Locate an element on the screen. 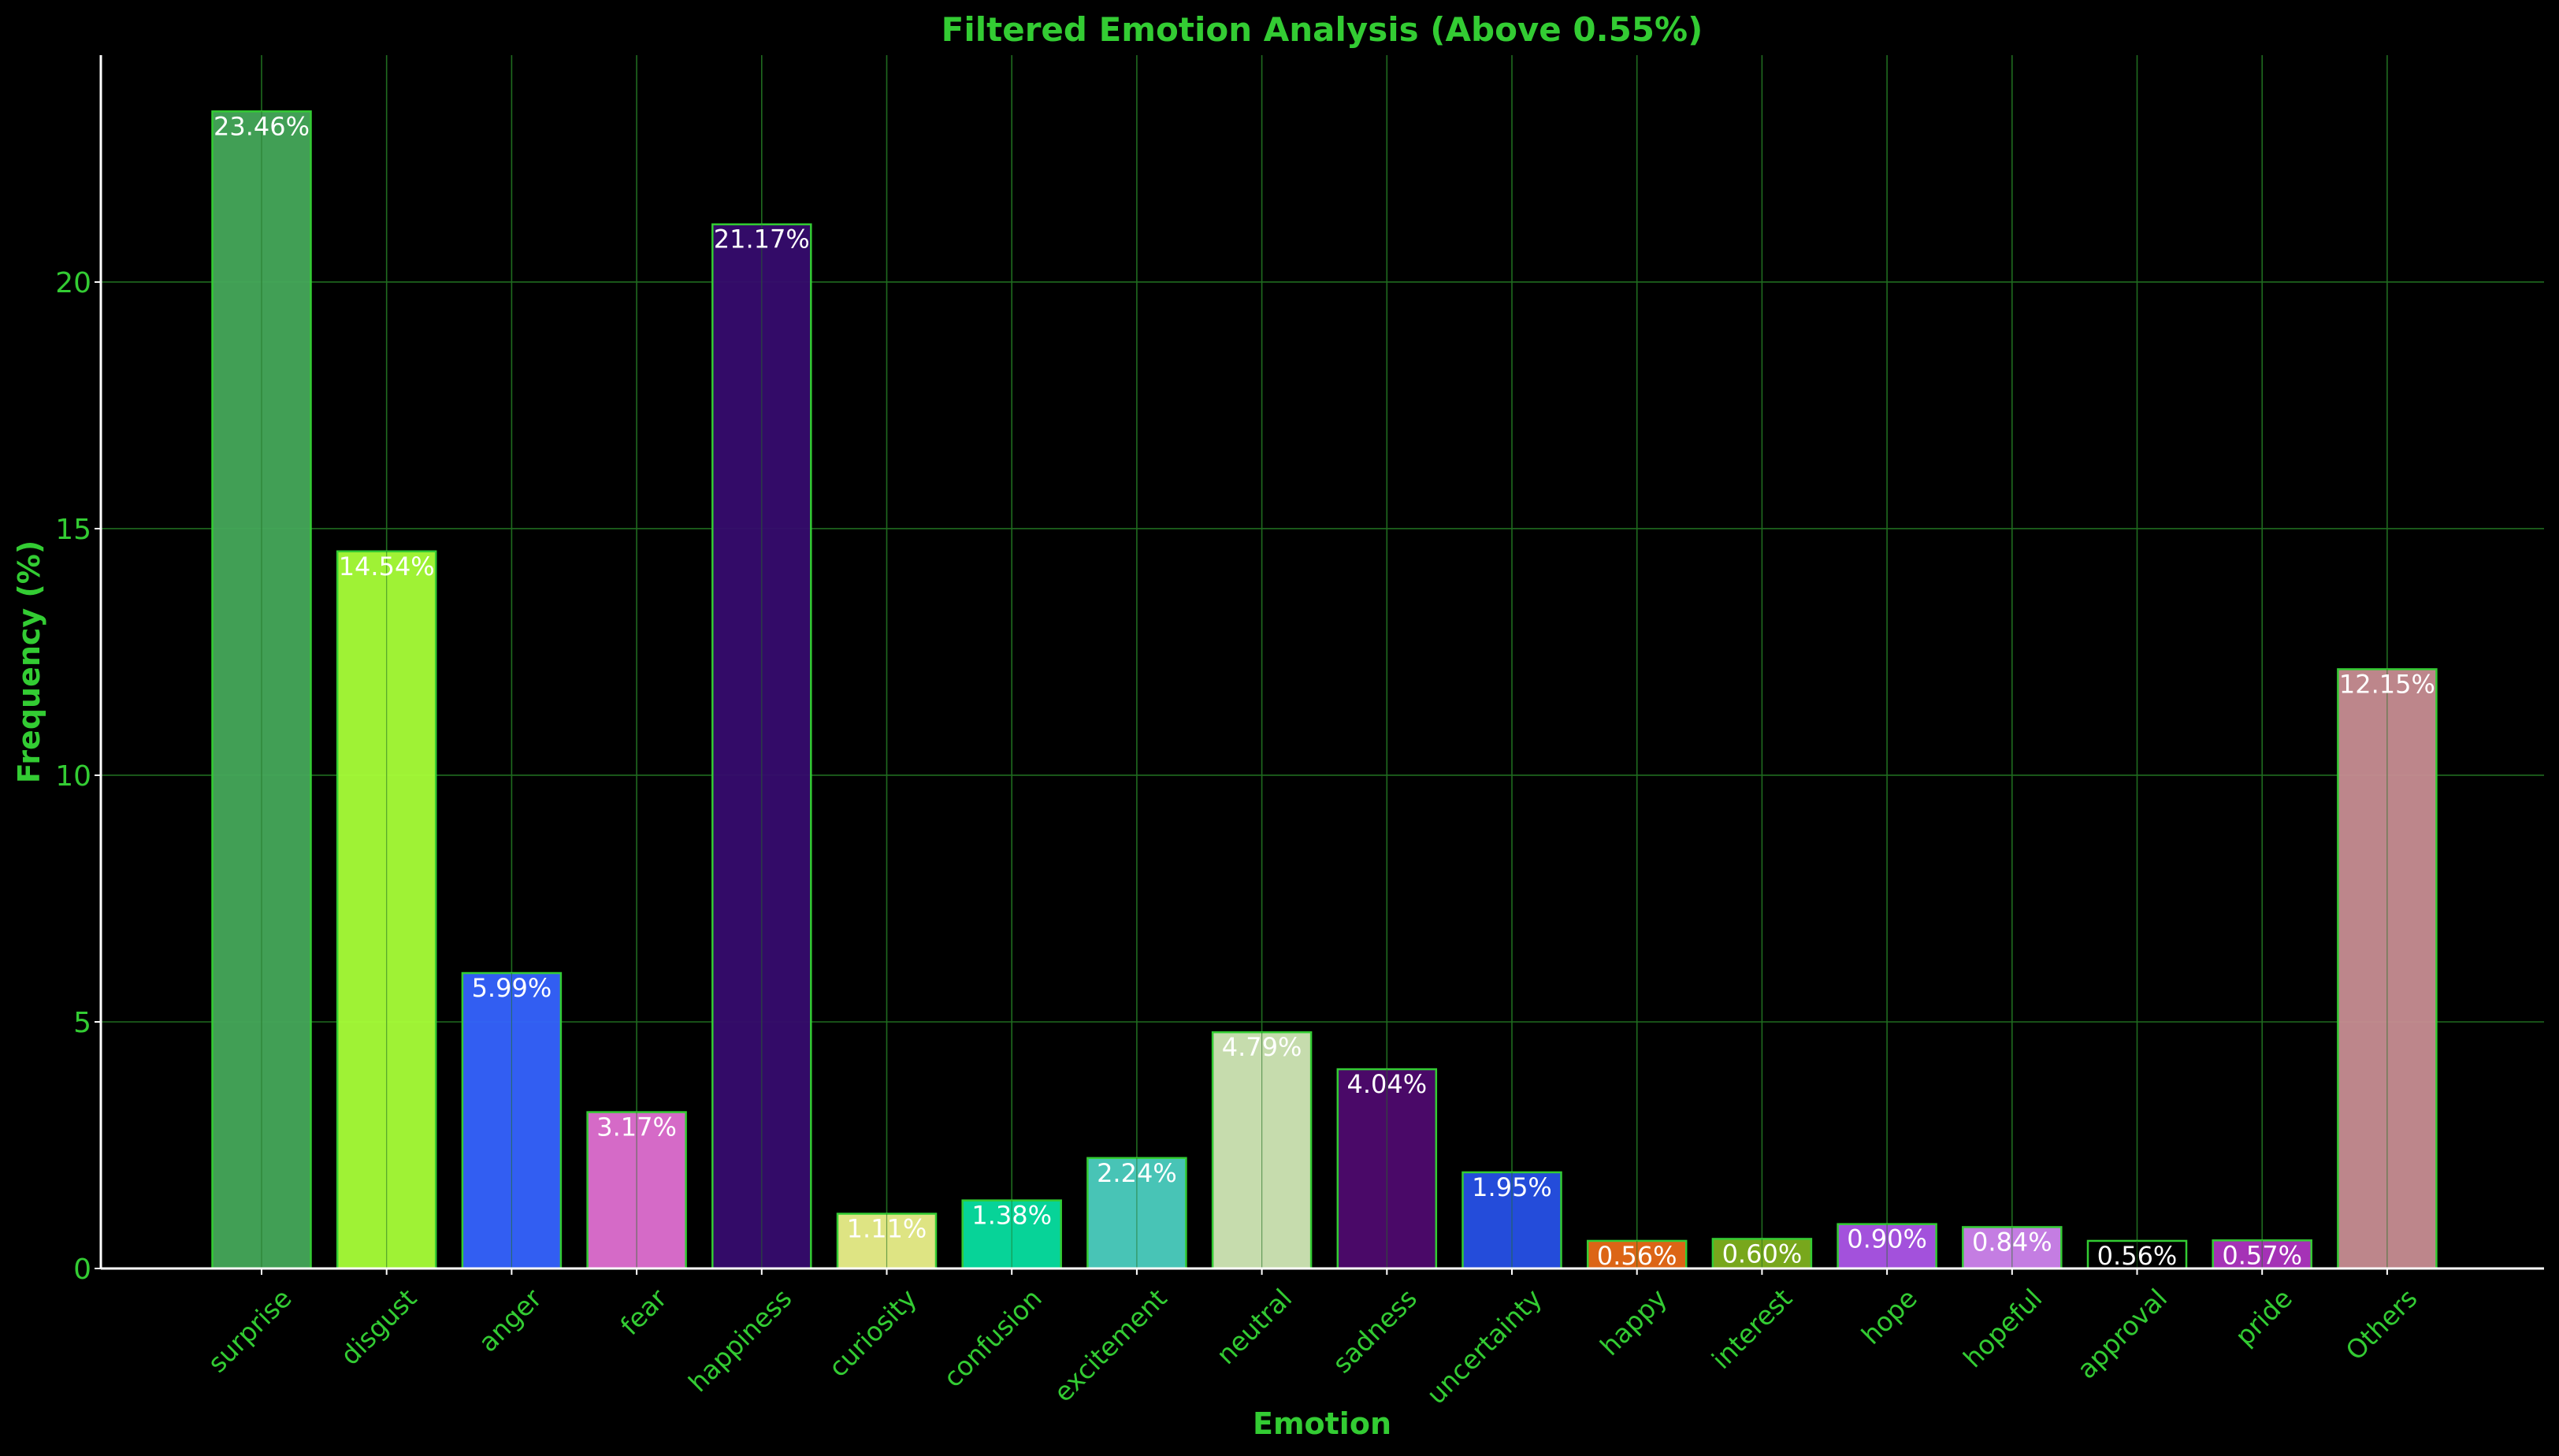 The height and width of the screenshot is (1456, 2559). y-tick-label: 0 is located at coordinates (82, 1270).